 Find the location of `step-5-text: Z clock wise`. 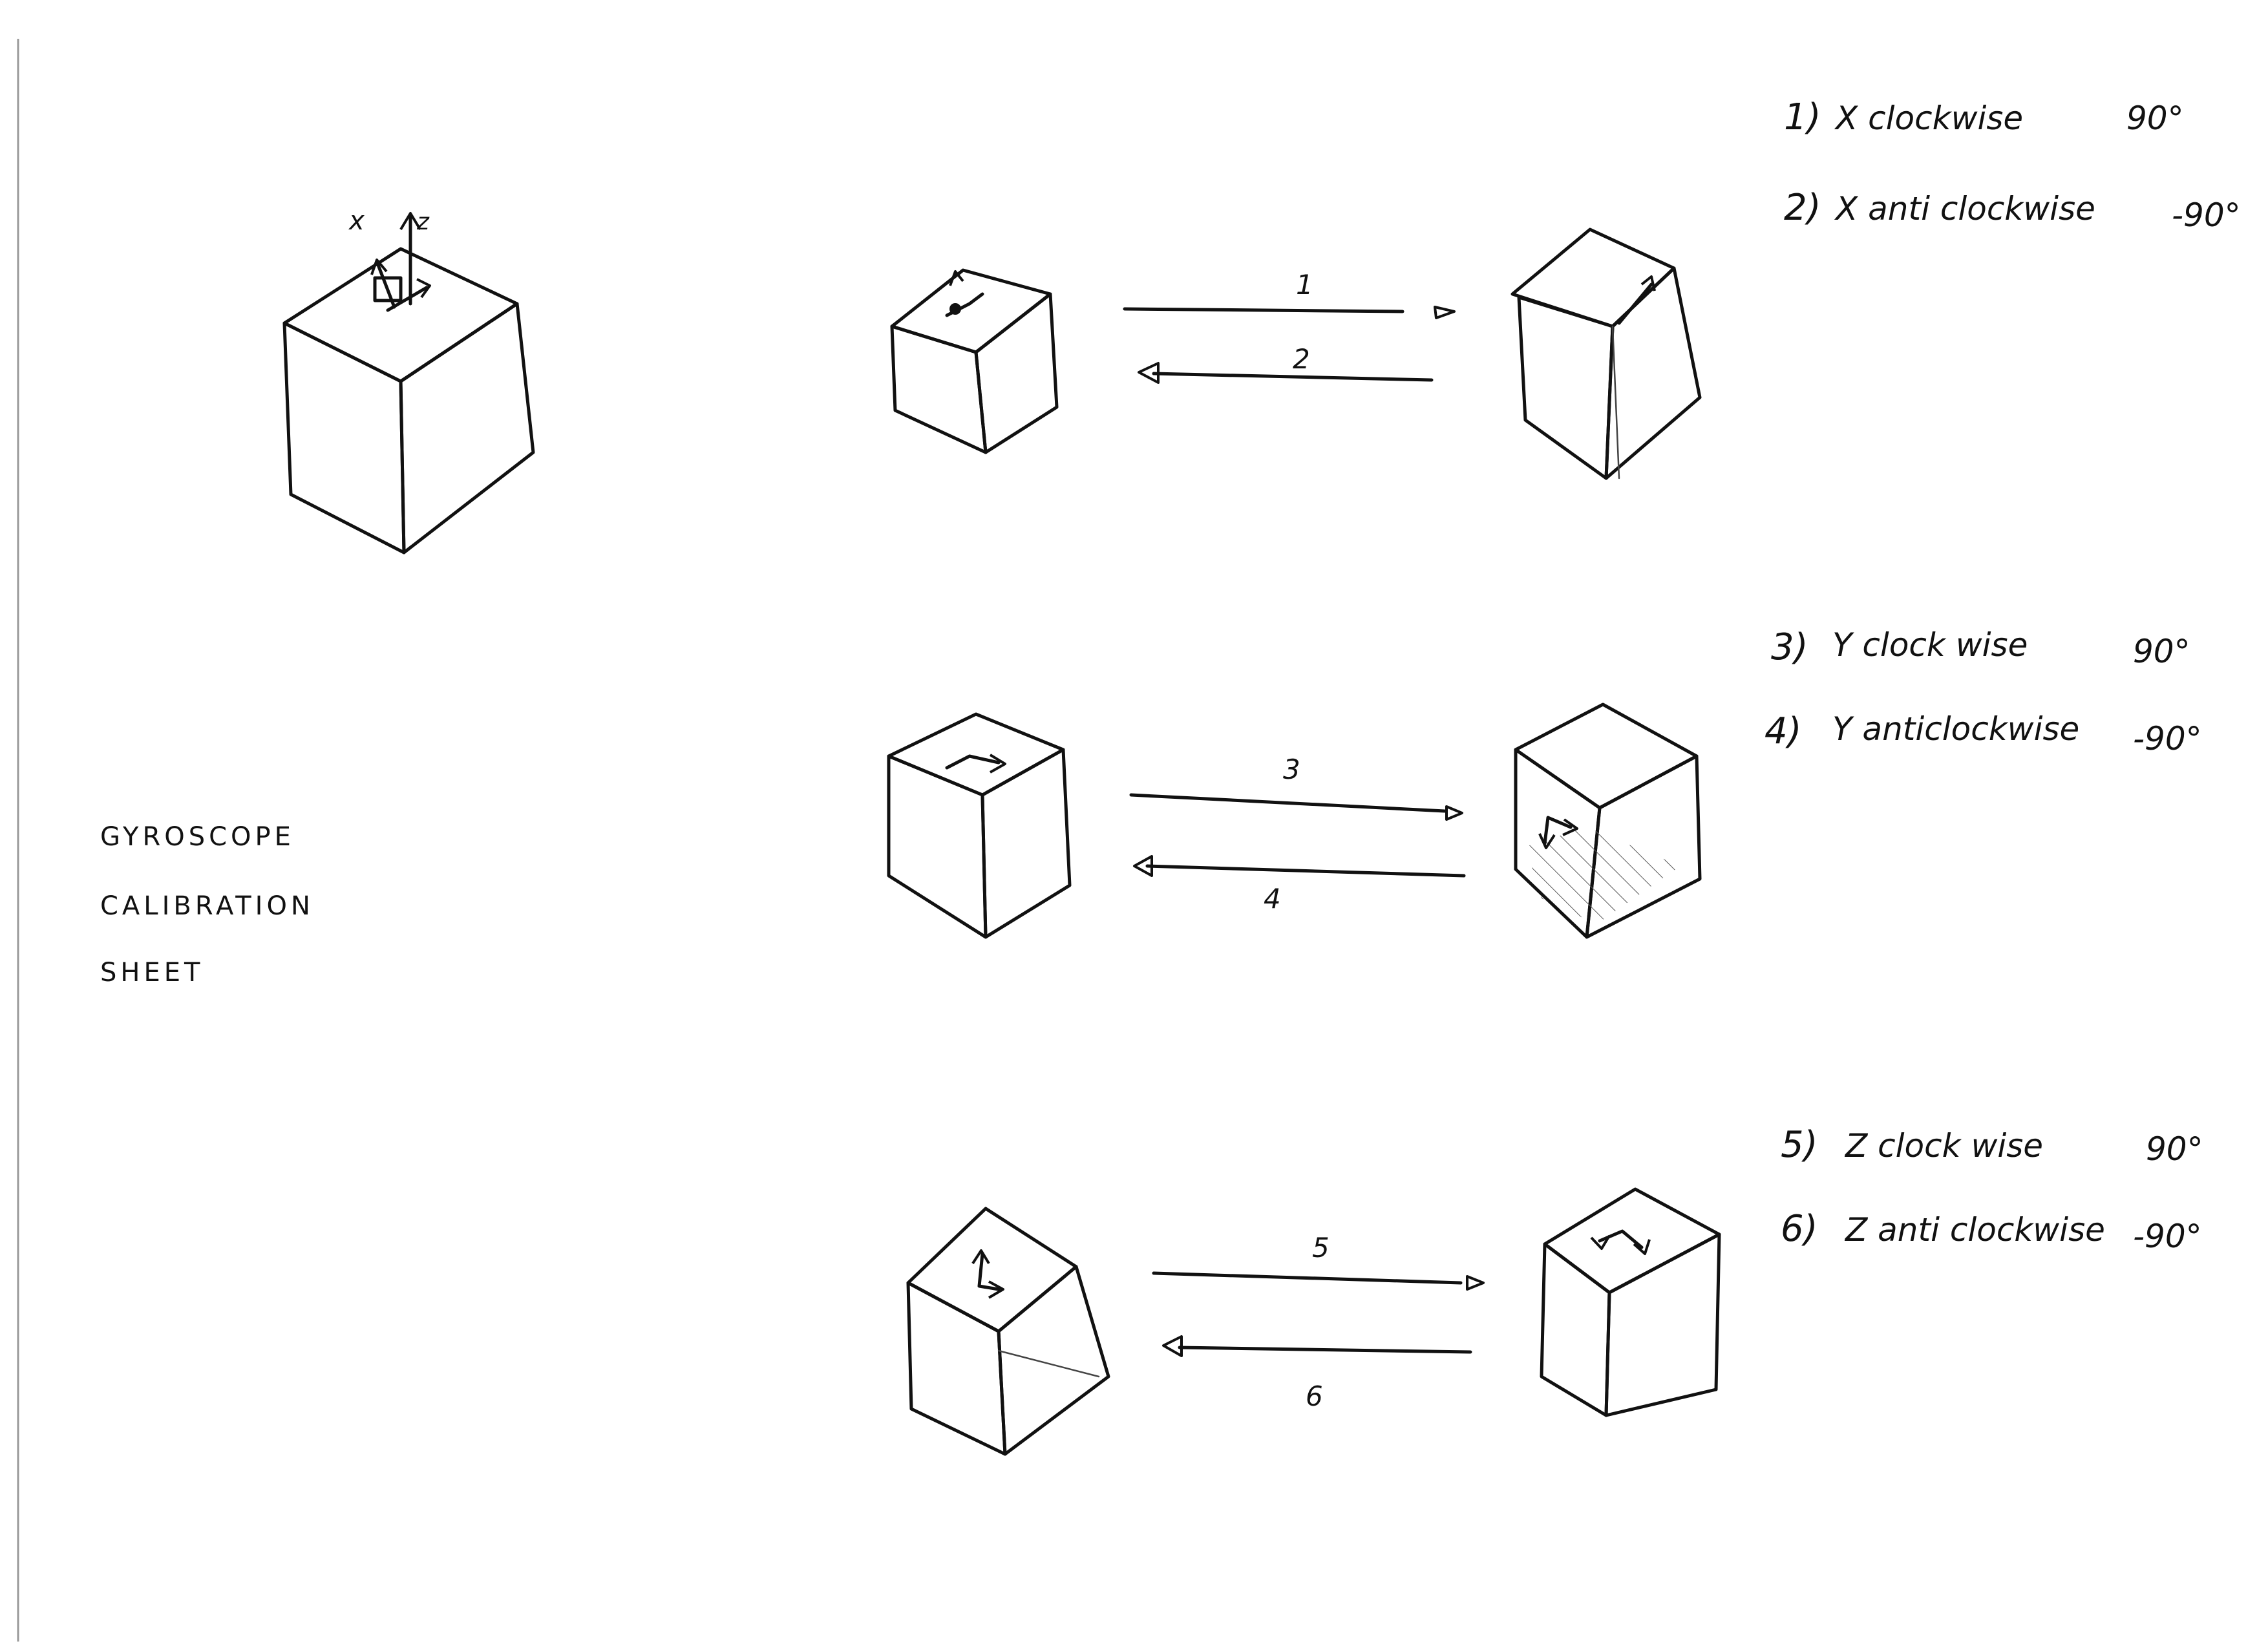

step-5-text: Z clock wise is located at coordinates (1944, 1146).